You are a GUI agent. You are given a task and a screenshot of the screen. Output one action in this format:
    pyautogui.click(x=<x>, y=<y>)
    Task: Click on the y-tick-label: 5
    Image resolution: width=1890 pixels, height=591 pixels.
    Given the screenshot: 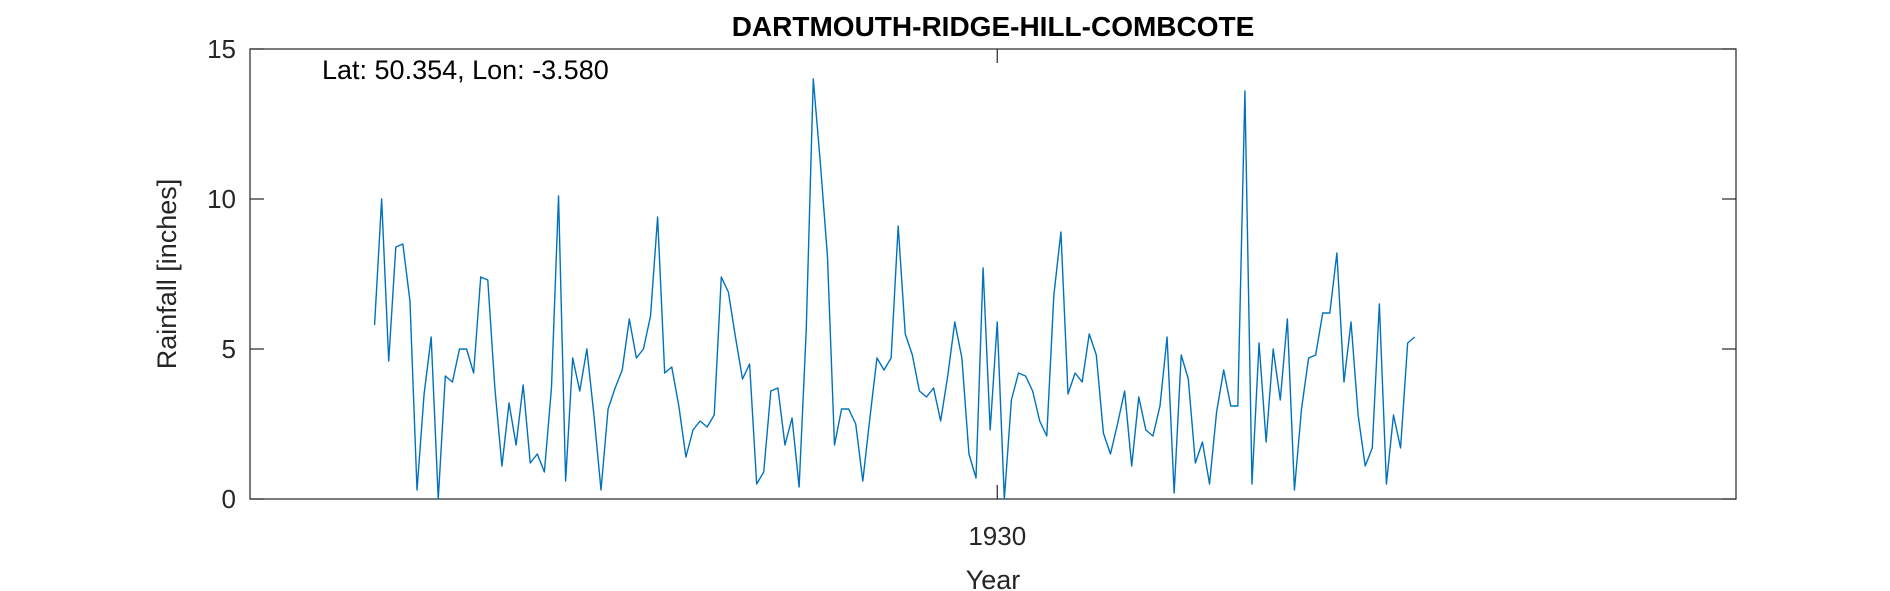 What is the action you would take?
    pyautogui.click(x=229, y=349)
    